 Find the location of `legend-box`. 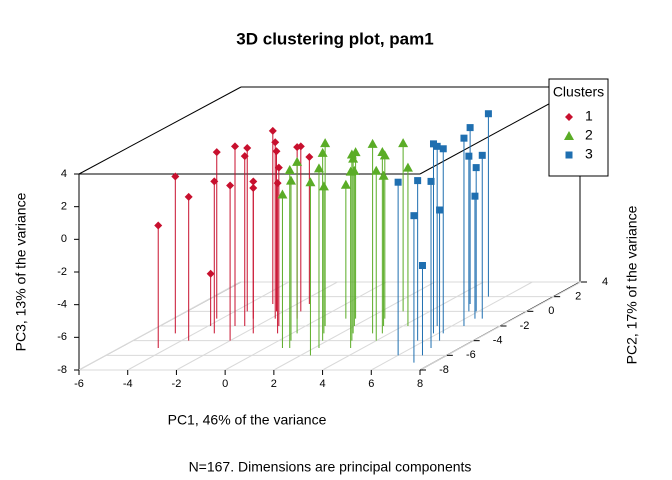

legend-box is located at coordinates (578, 127).